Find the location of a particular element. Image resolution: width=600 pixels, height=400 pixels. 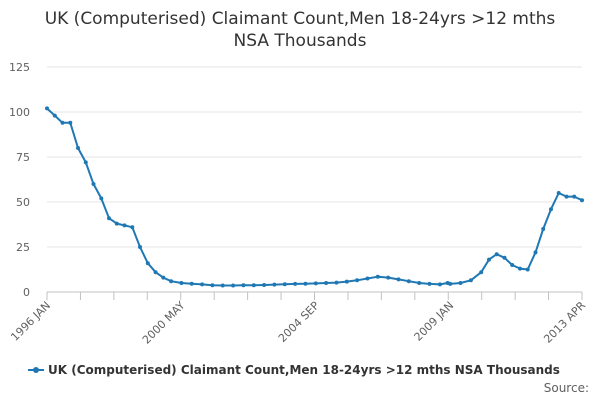

chart-title-line-2: NSA Thousands is located at coordinates (300, 41).